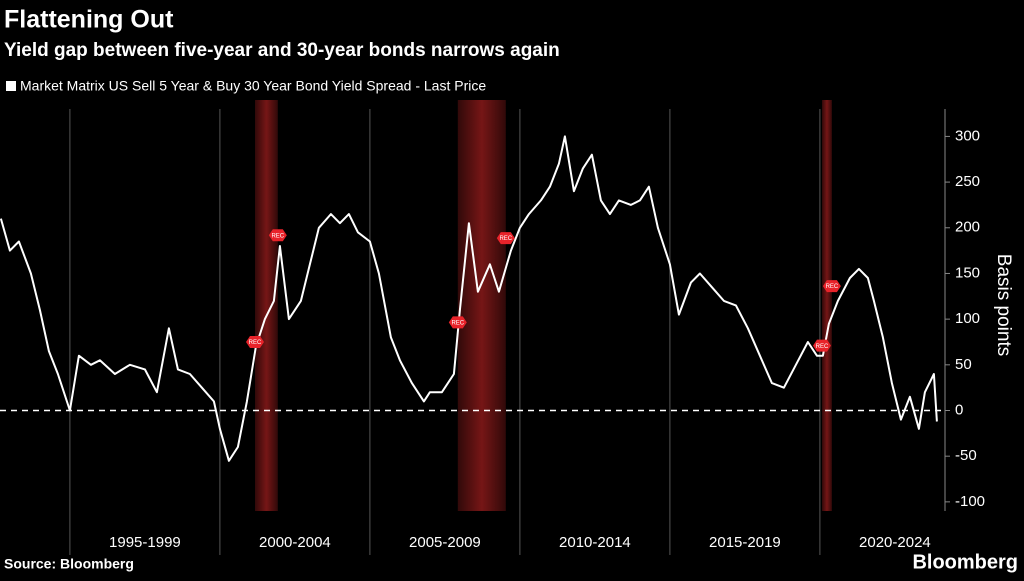 Image resolution: width=1024 pixels, height=581 pixels. What do you see at coordinates (966, 455) in the screenshot?
I see `y-tick-label: -50` at bounding box center [966, 455].